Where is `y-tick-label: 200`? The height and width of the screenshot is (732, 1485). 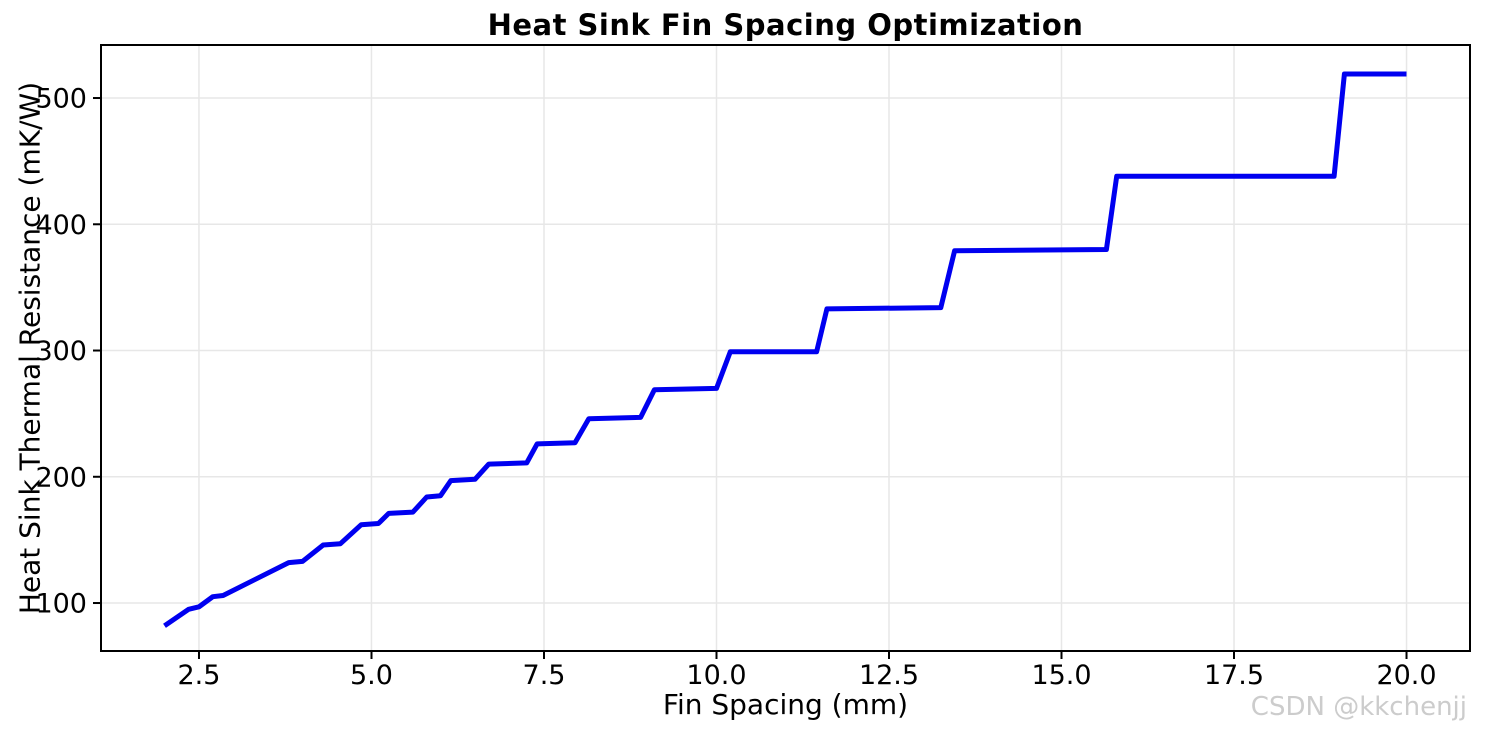
y-tick-label: 200 is located at coordinates (61, 477).